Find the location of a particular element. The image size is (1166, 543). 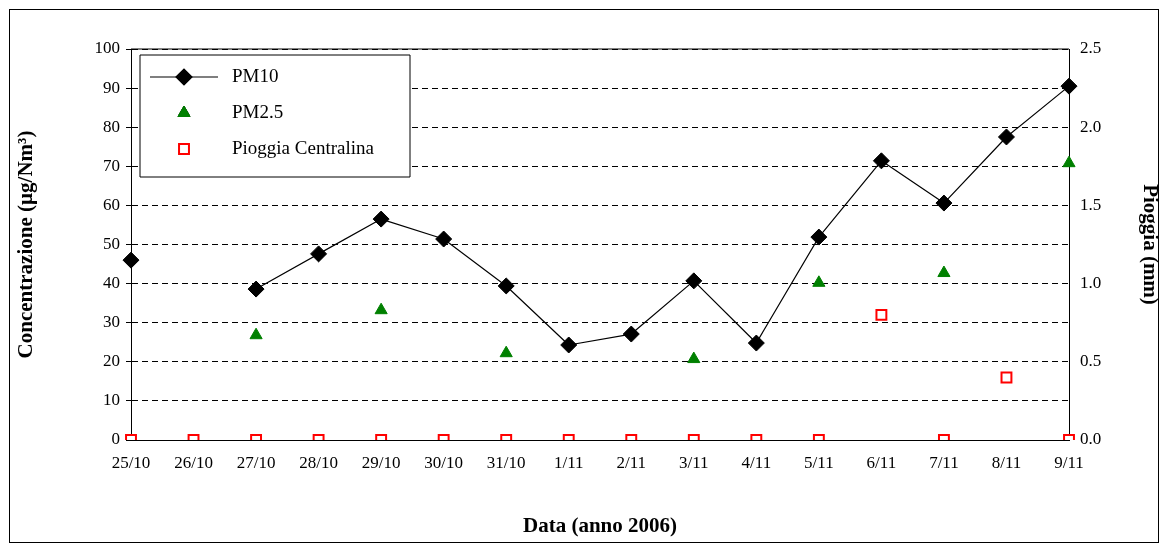

y-tick-label: 90 is located at coordinates (111, 87).